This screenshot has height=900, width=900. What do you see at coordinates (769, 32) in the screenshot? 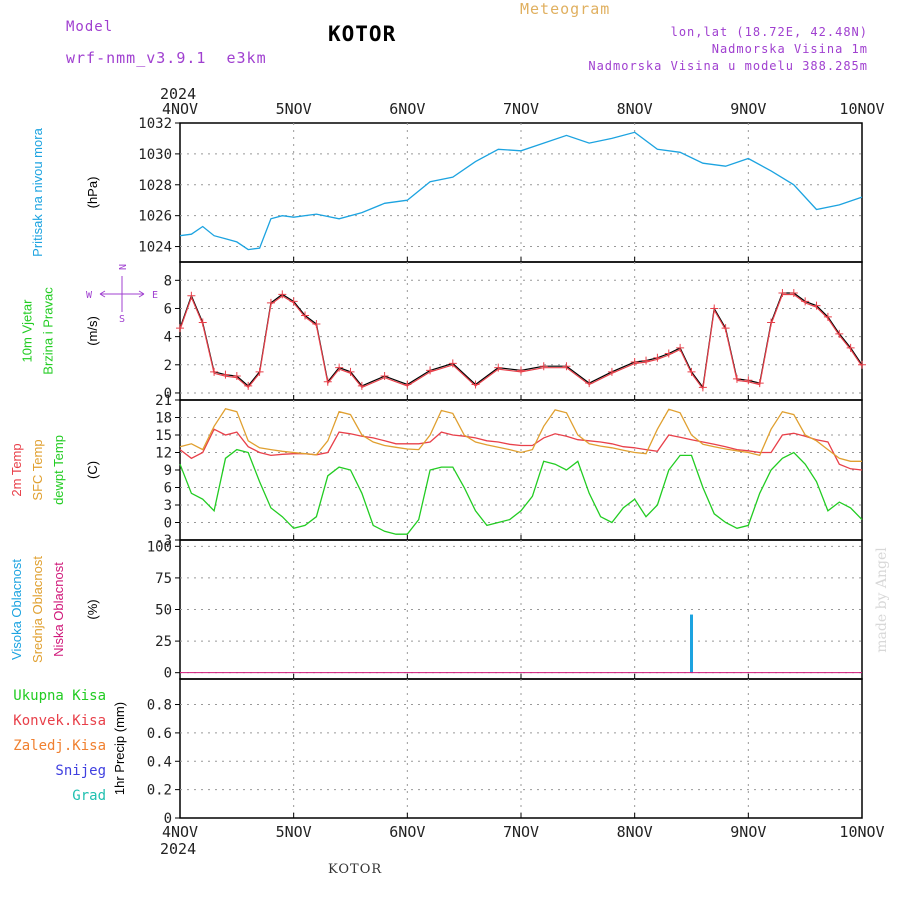
I see `coords-label: lon,lat (18.72E, 42.48N)` at bounding box center [769, 32].